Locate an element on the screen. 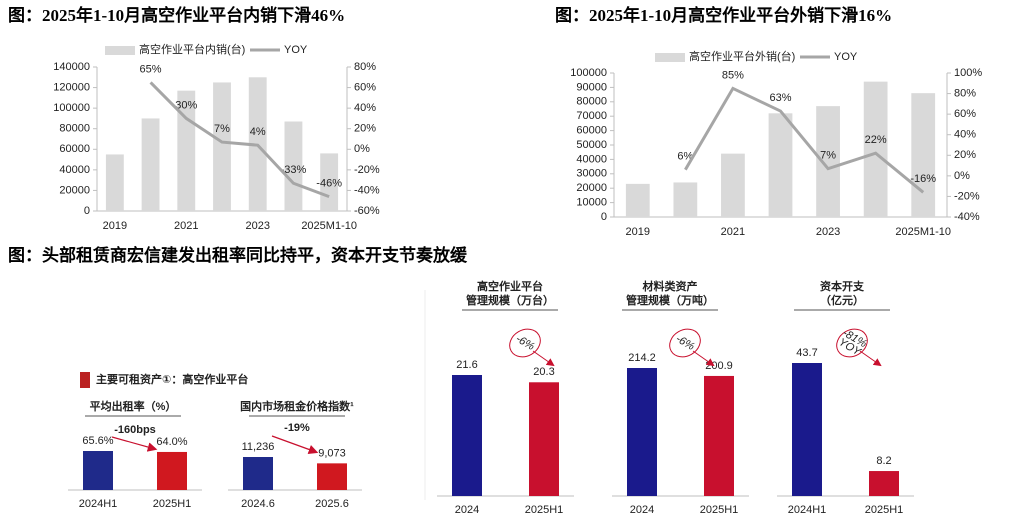 This screenshot has height=524, width=1018. chart-title: 管理规模（万吨） is located at coordinates (670, 300).